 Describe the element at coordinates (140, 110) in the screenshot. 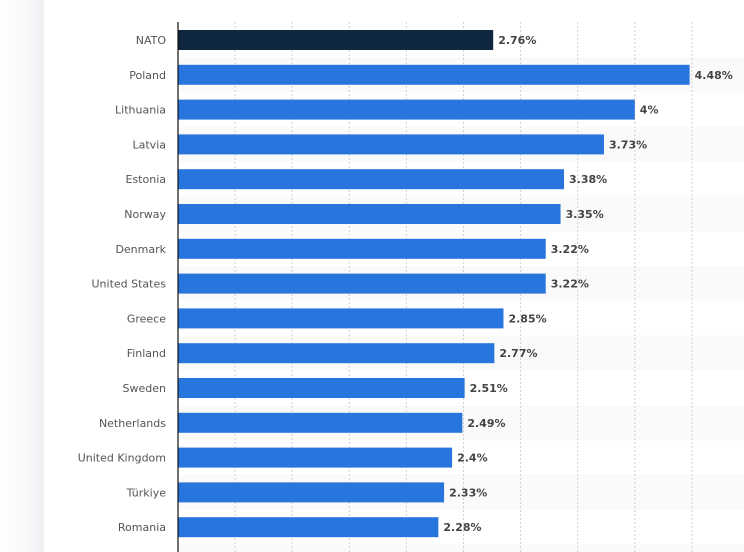

I see `category-label: Lithuania` at that location.